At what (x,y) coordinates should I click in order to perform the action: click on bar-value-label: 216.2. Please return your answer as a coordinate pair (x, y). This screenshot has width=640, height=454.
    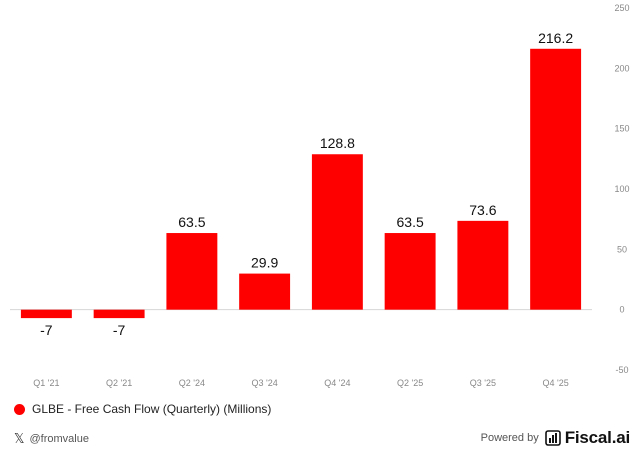
    Looking at the image, I should click on (555, 38).